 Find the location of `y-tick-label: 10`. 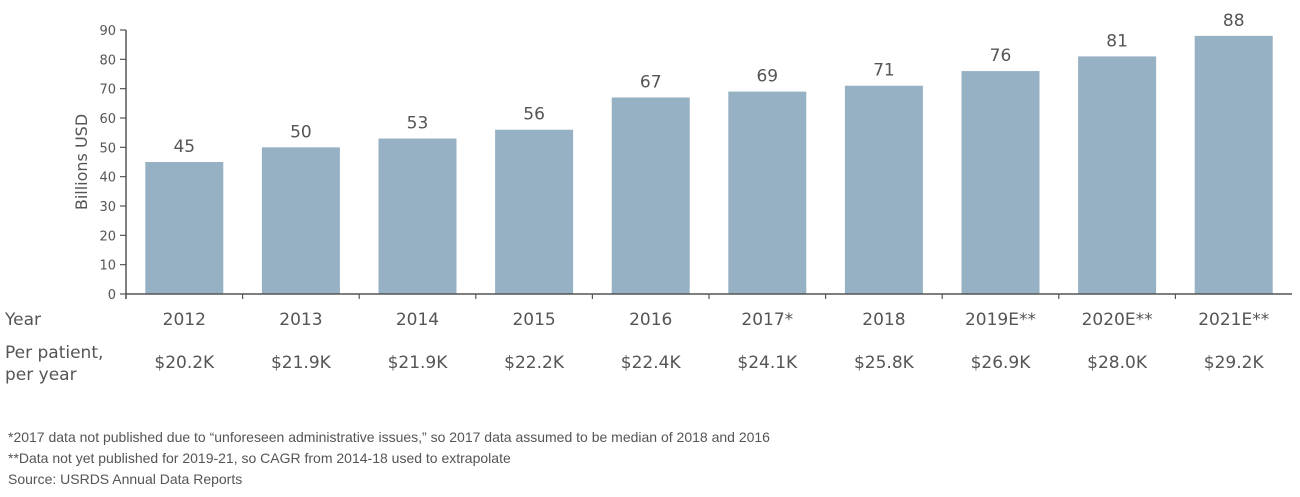

y-tick-label: 10 is located at coordinates (107, 266).